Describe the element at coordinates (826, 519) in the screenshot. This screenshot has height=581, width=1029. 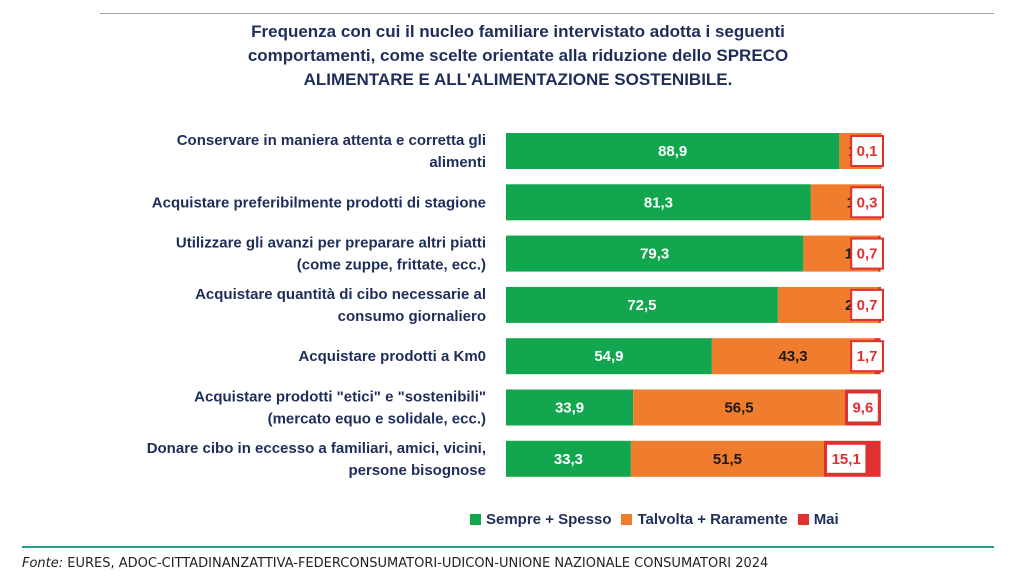
I see `legend-label: Mai` at that location.